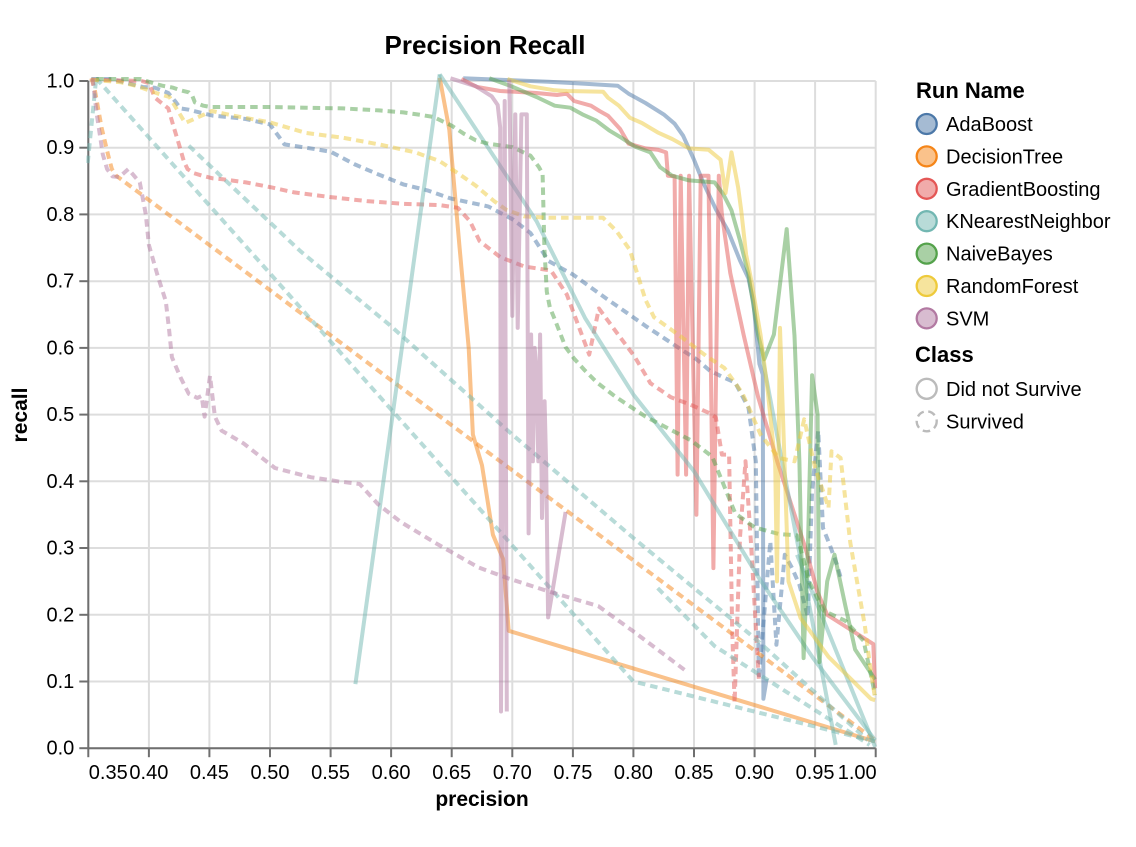  What do you see at coordinates (572, 773) in the screenshot?
I see `svg-text: 0.75` at bounding box center [572, 773].